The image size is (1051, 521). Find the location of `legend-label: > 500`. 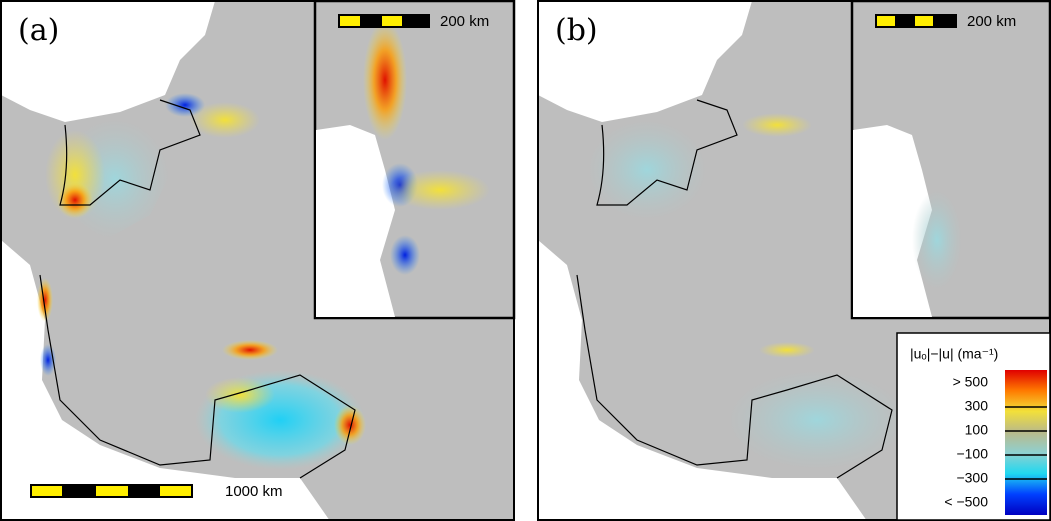

legend-label: > 500 is located at coordinates (971, 382).